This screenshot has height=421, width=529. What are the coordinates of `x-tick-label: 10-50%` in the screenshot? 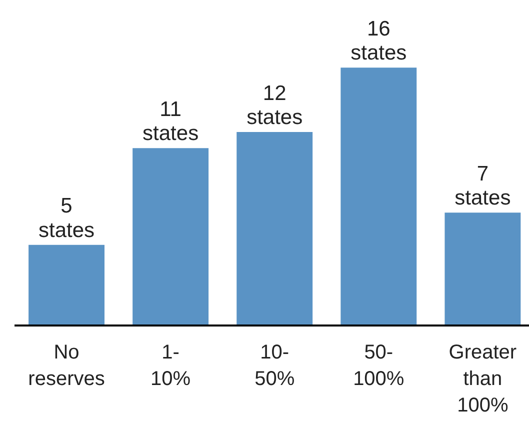 It's located at (274, 366).